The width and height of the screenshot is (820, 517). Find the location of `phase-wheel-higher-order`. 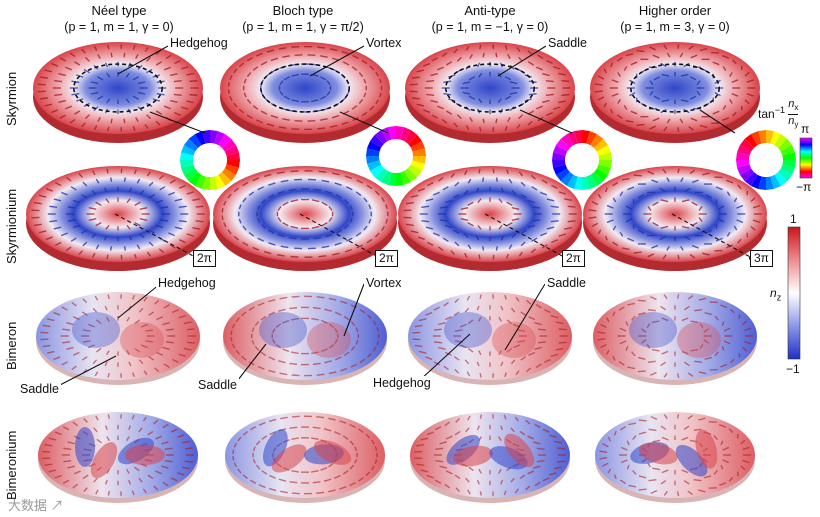

phase-wheel-higher-order is located at coordinates (766, 160).